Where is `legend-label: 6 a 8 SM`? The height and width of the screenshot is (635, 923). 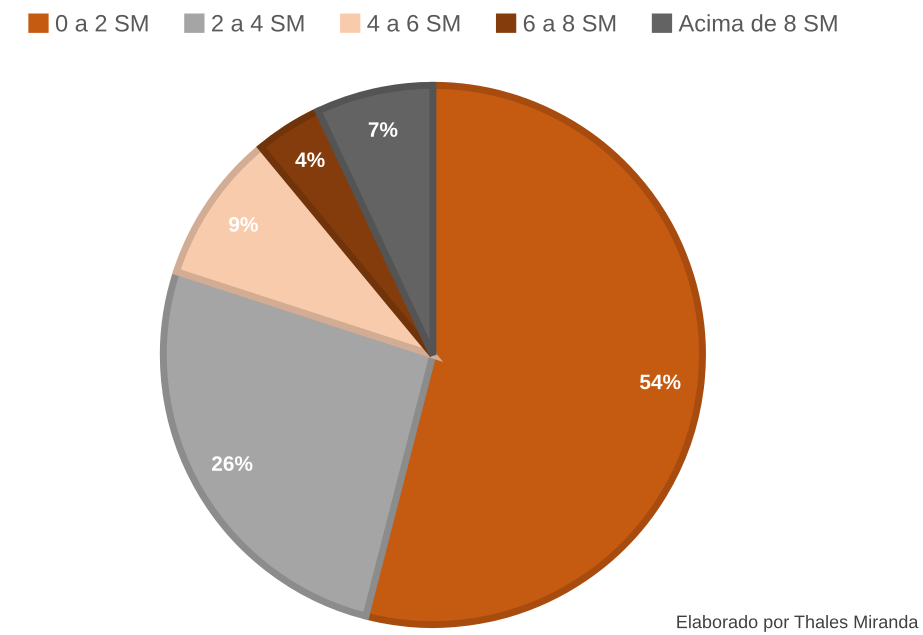
legend-label: 6 a 8 SM is located at coordinates (570, 23).